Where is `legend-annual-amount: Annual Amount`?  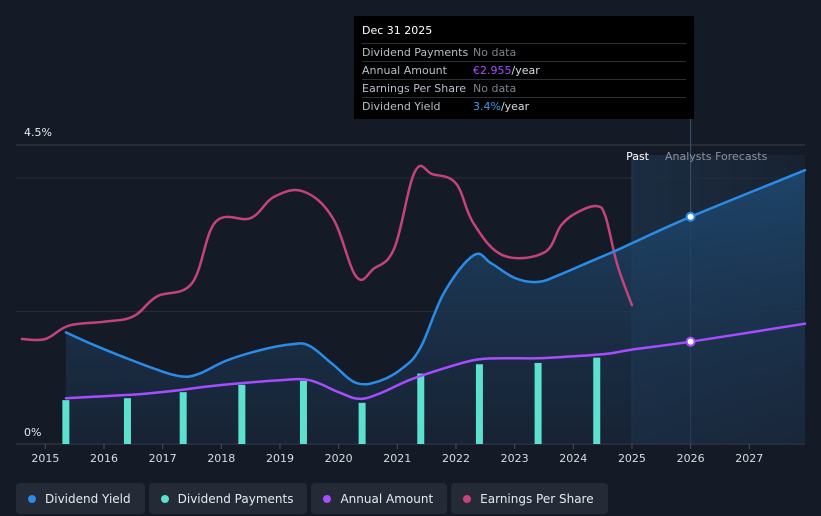 legend-annual-amount: Annual Amount is located at coordinates (379, 498).